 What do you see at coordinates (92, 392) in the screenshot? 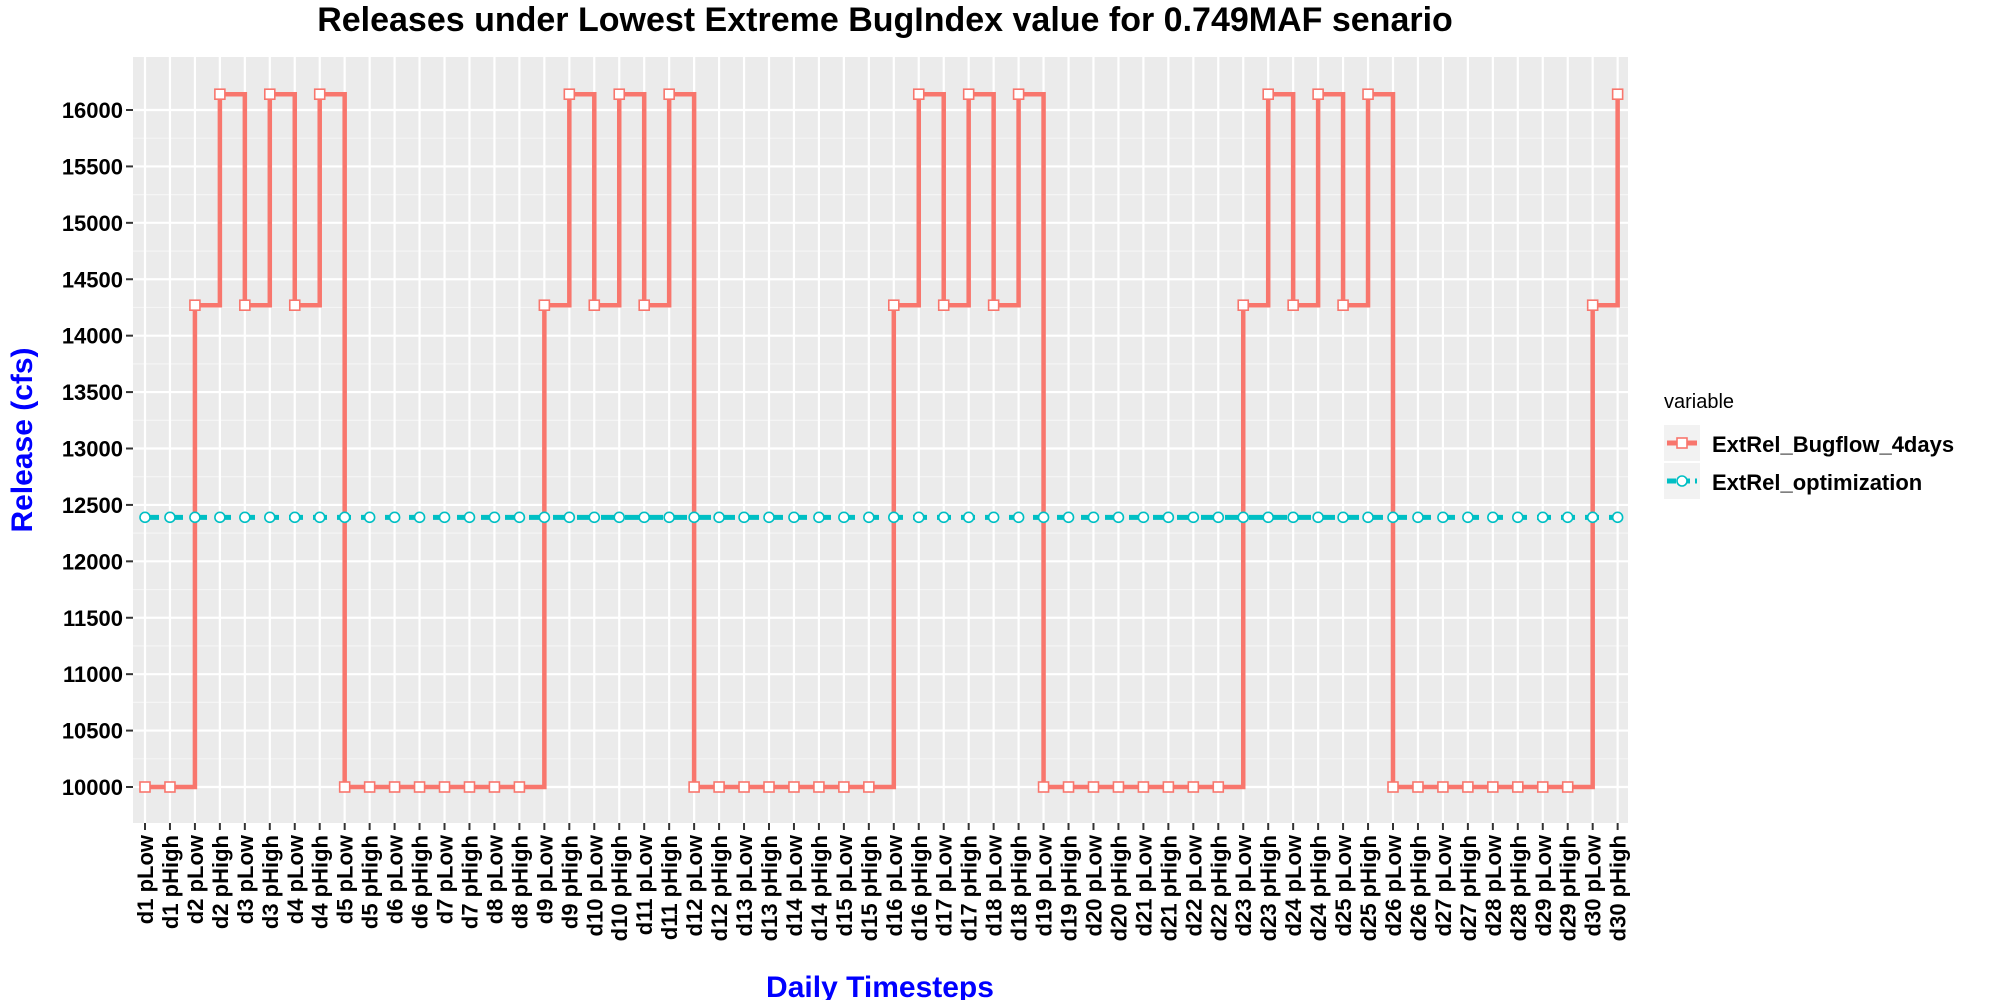
I see `y-tick-label: 13500` at bounding box center [92, 392].